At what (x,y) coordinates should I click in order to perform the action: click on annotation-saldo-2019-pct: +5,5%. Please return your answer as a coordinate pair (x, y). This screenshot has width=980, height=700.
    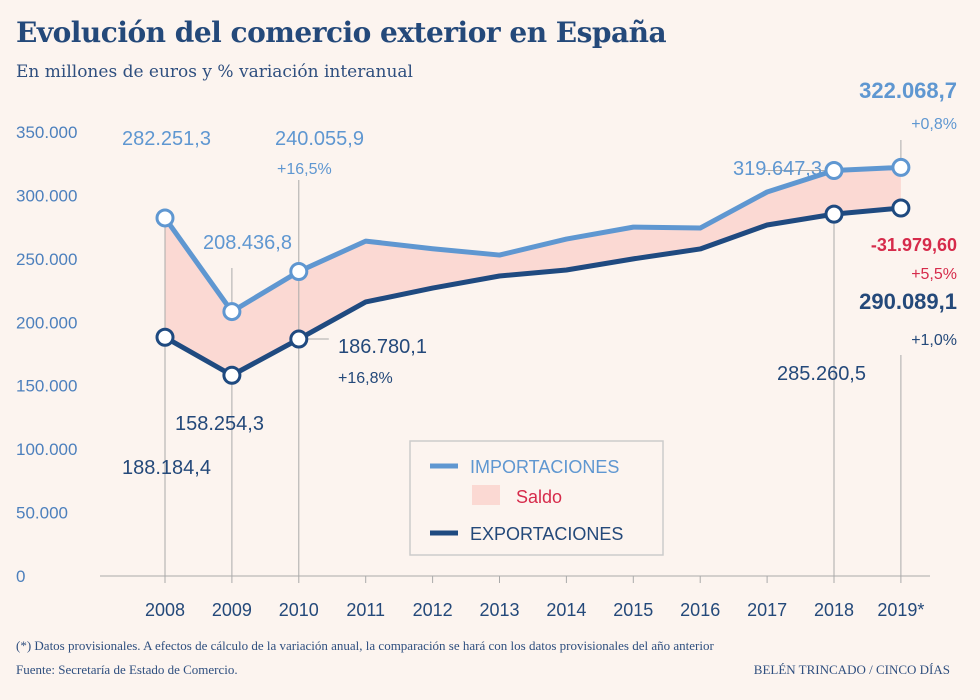
    Looking at the image, I should click on (934, 274).